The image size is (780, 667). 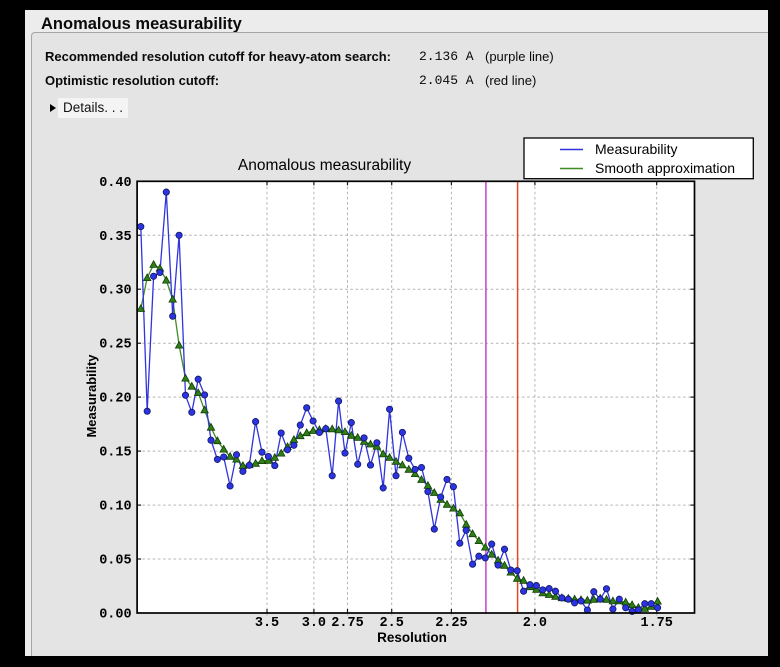 What do you see at coordinates (314, 623) in the screenshot?
I see `svg-text: 3.0` at bounding box center [314, 623].